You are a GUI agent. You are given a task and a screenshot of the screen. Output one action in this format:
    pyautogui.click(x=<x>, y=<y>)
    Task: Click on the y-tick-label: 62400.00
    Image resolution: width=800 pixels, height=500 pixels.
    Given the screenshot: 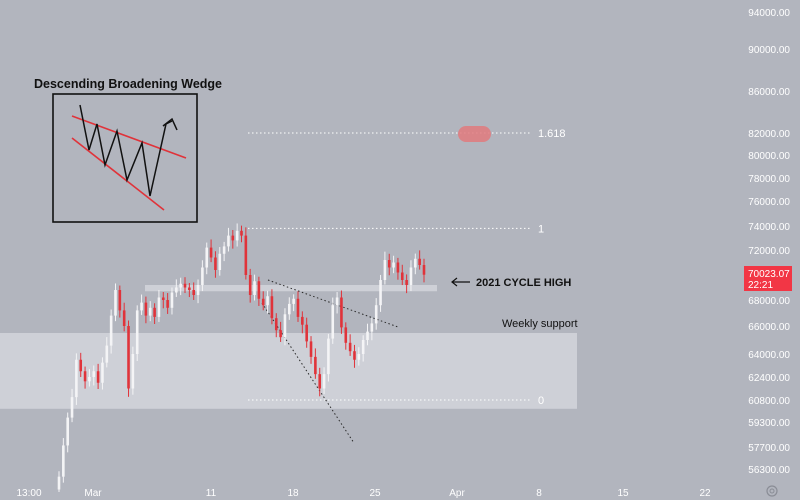 What is the action you would take?
    pyautogui.click(x=769, y=378)
    